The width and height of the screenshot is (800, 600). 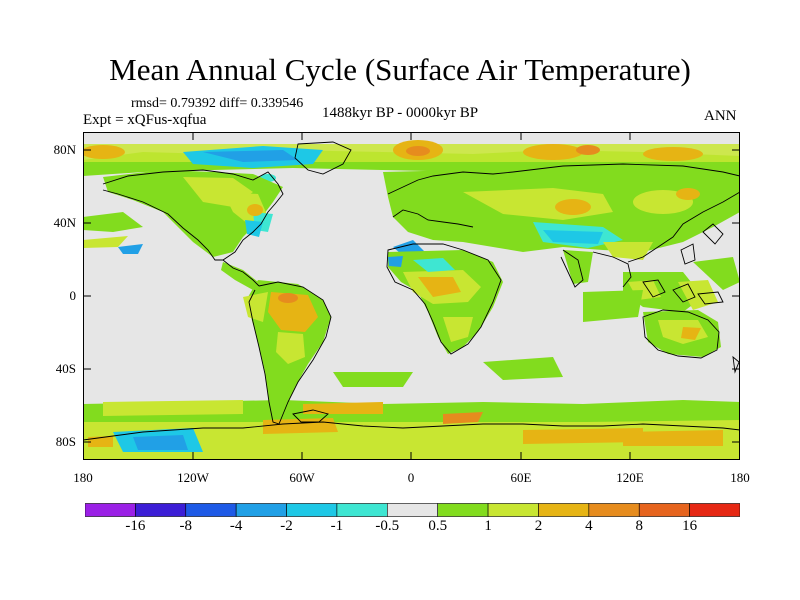 I want to click on colorbar-label: -1, so click(x=337, y=526).